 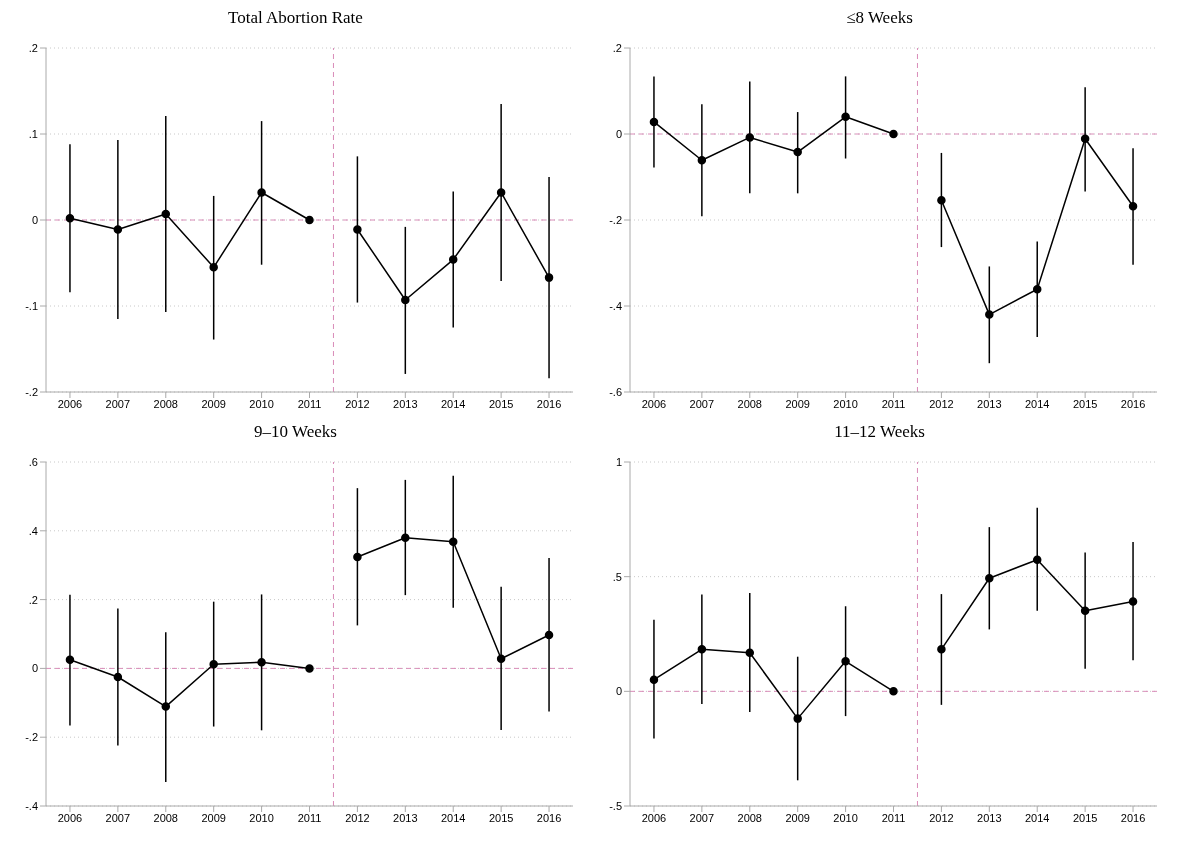 What do you see at coordinates (295, 18) in the screenshot?
I see `chart-title: Total Abortion Rate` at bounding box center [295, 18].